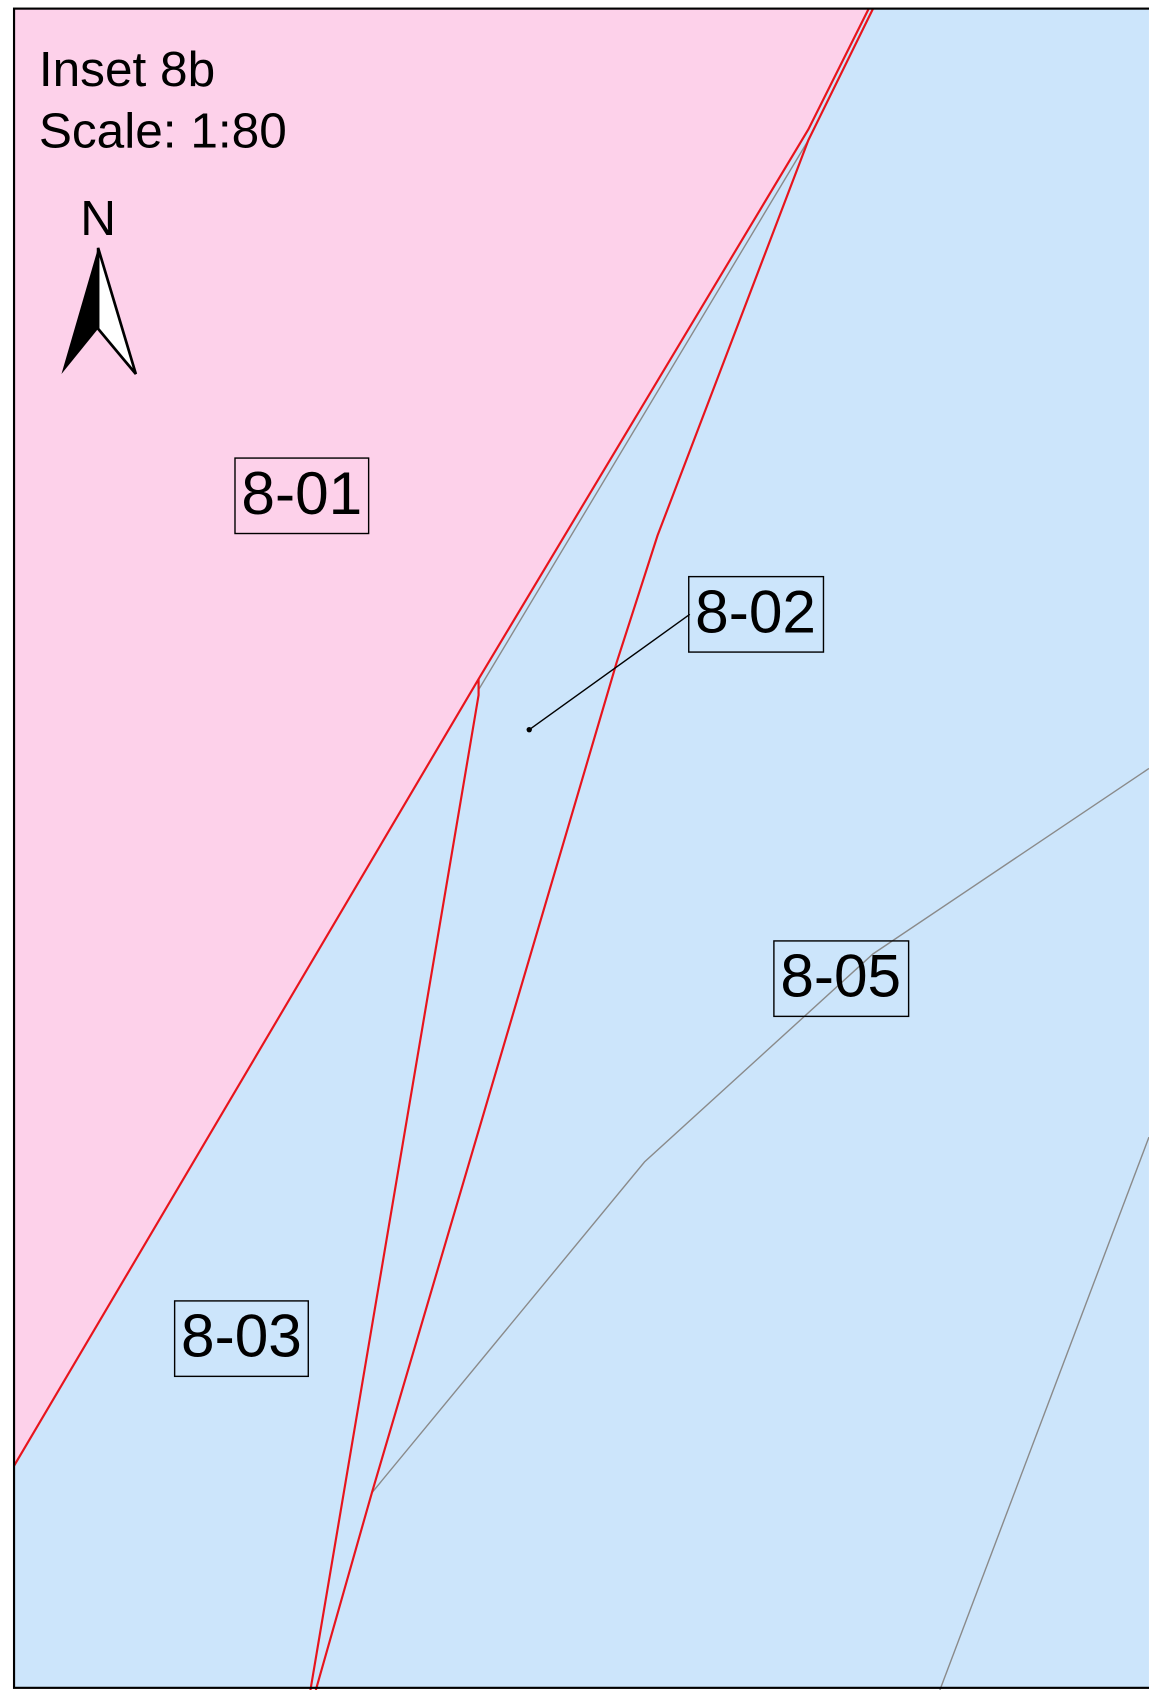  What do you see at coordinates (840, 976) in the screenshot?
I see `parcel-label: 8-05` at bounding box center [840, 976].